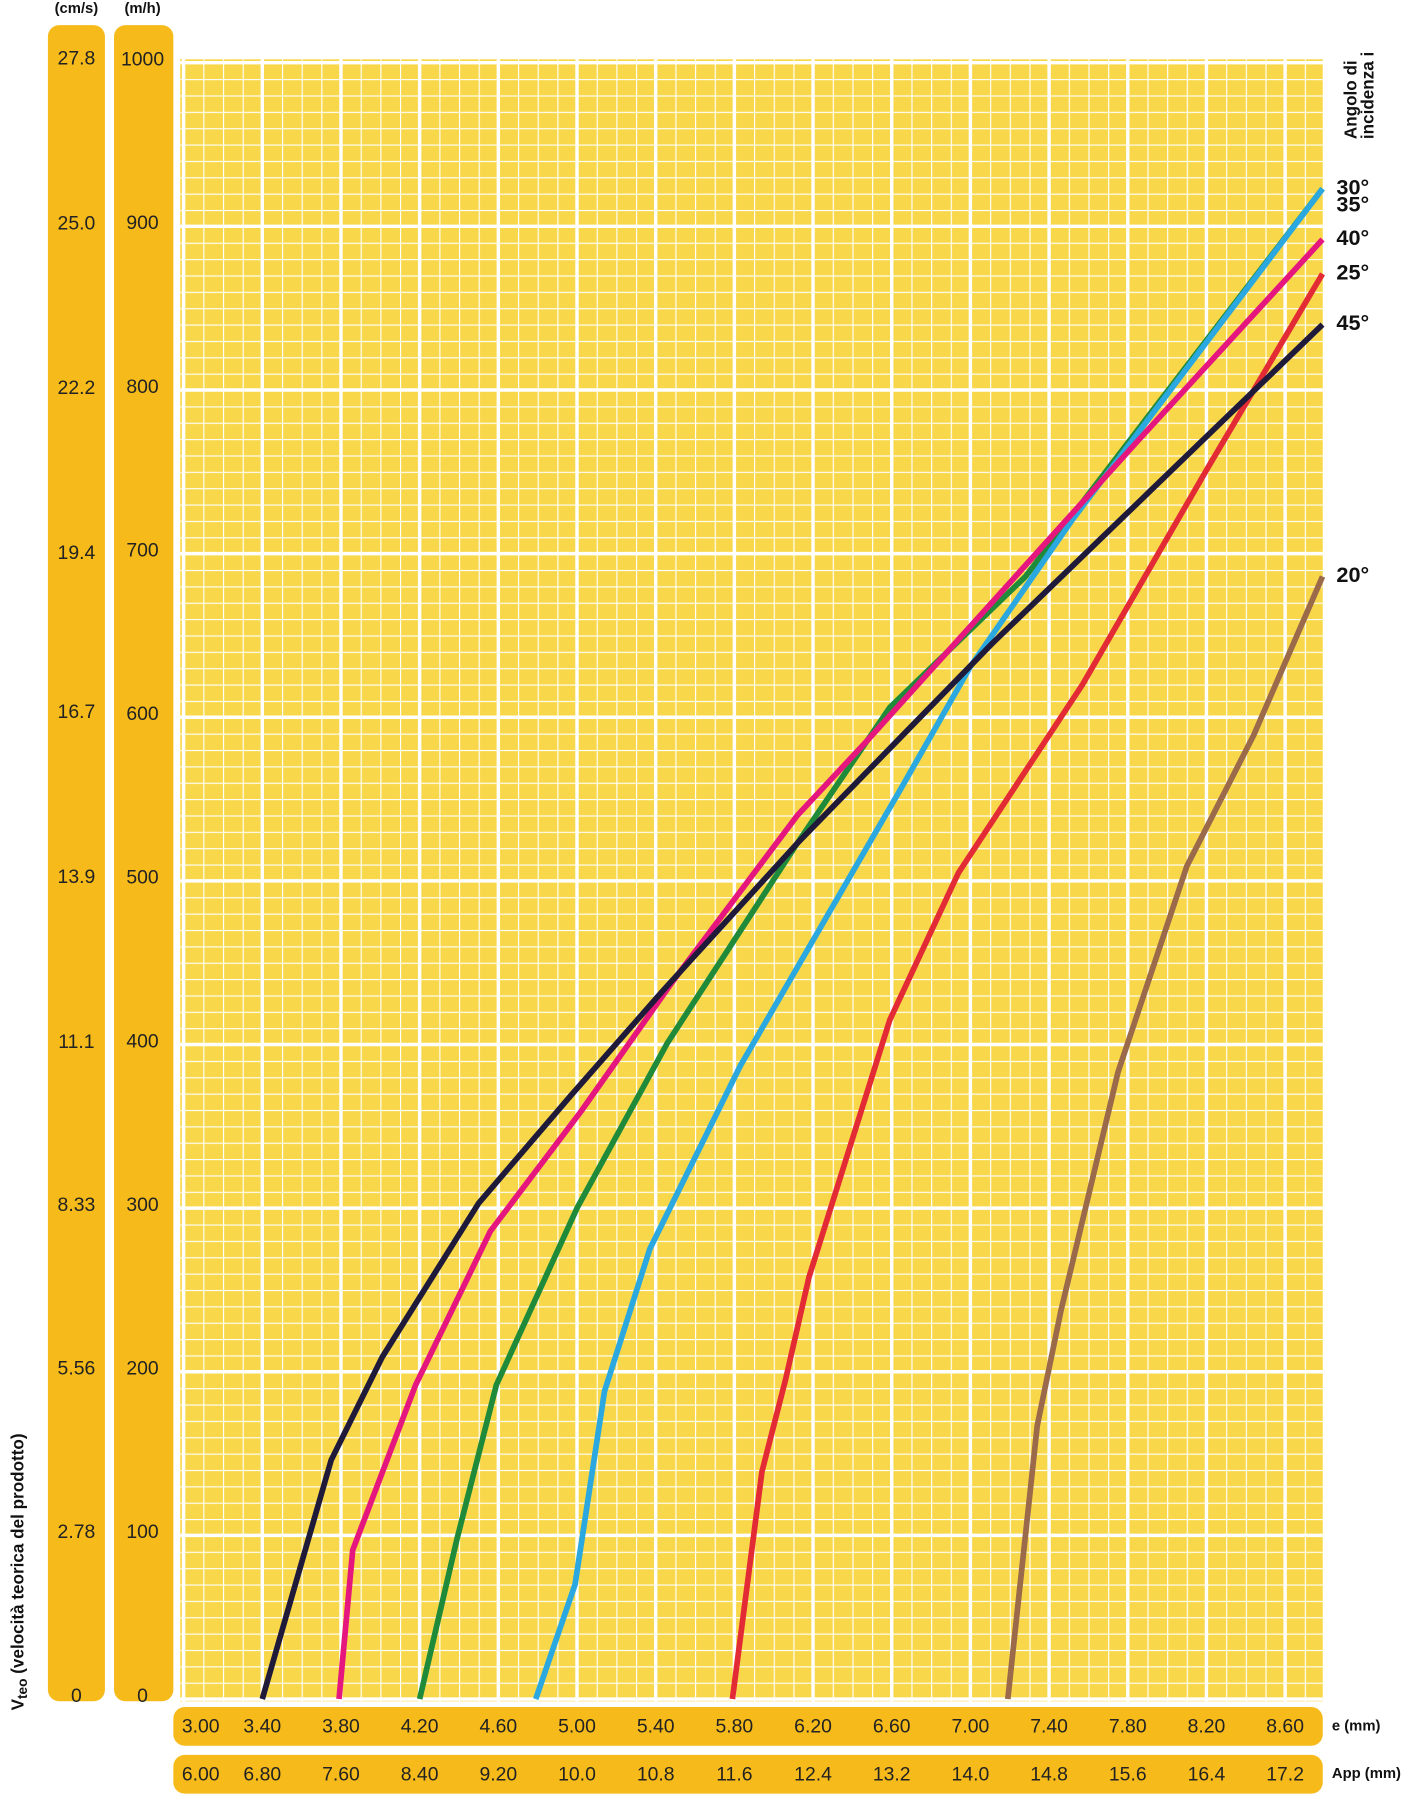  What do you see at coordinates (76, 1042) in the screenshot?
I see `y2-tick-label: 11.1` at bounding box center [76, 1042].